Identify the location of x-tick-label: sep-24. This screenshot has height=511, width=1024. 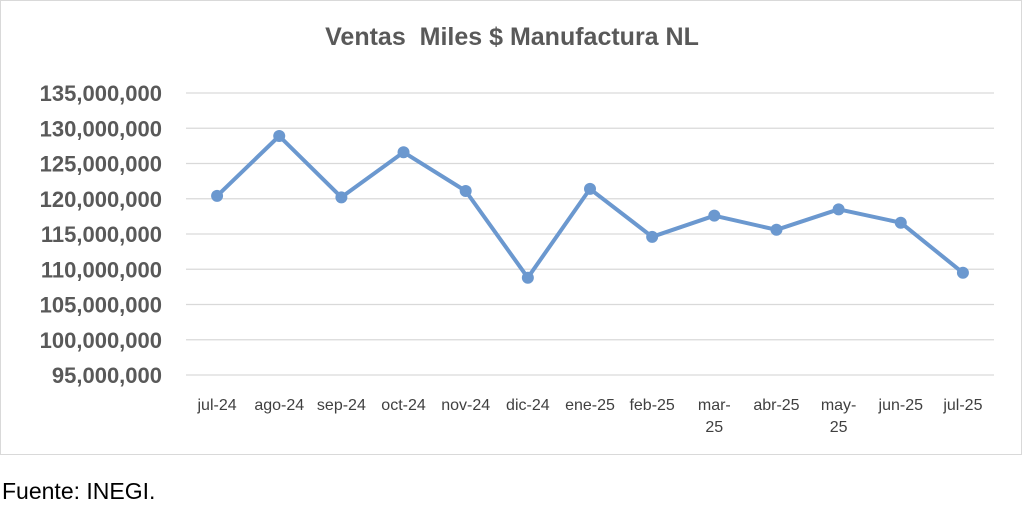
(341, 405).